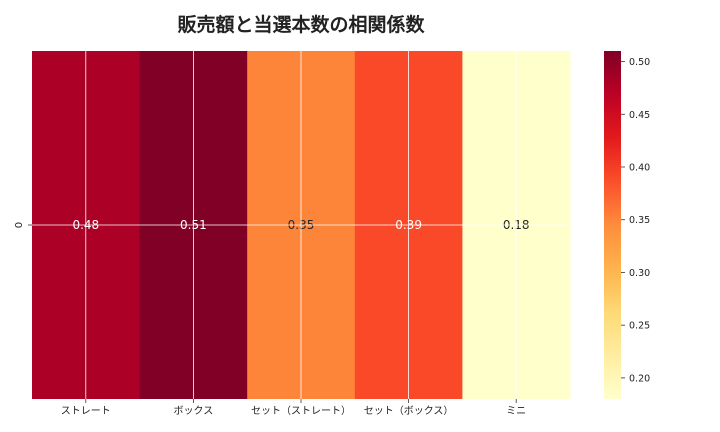 This screenshot has height=432, width=720. What do you see at coordinates (19, 225) in the screenshot?
I see `y-tick-label: 0` at bounding box center [19, 225].